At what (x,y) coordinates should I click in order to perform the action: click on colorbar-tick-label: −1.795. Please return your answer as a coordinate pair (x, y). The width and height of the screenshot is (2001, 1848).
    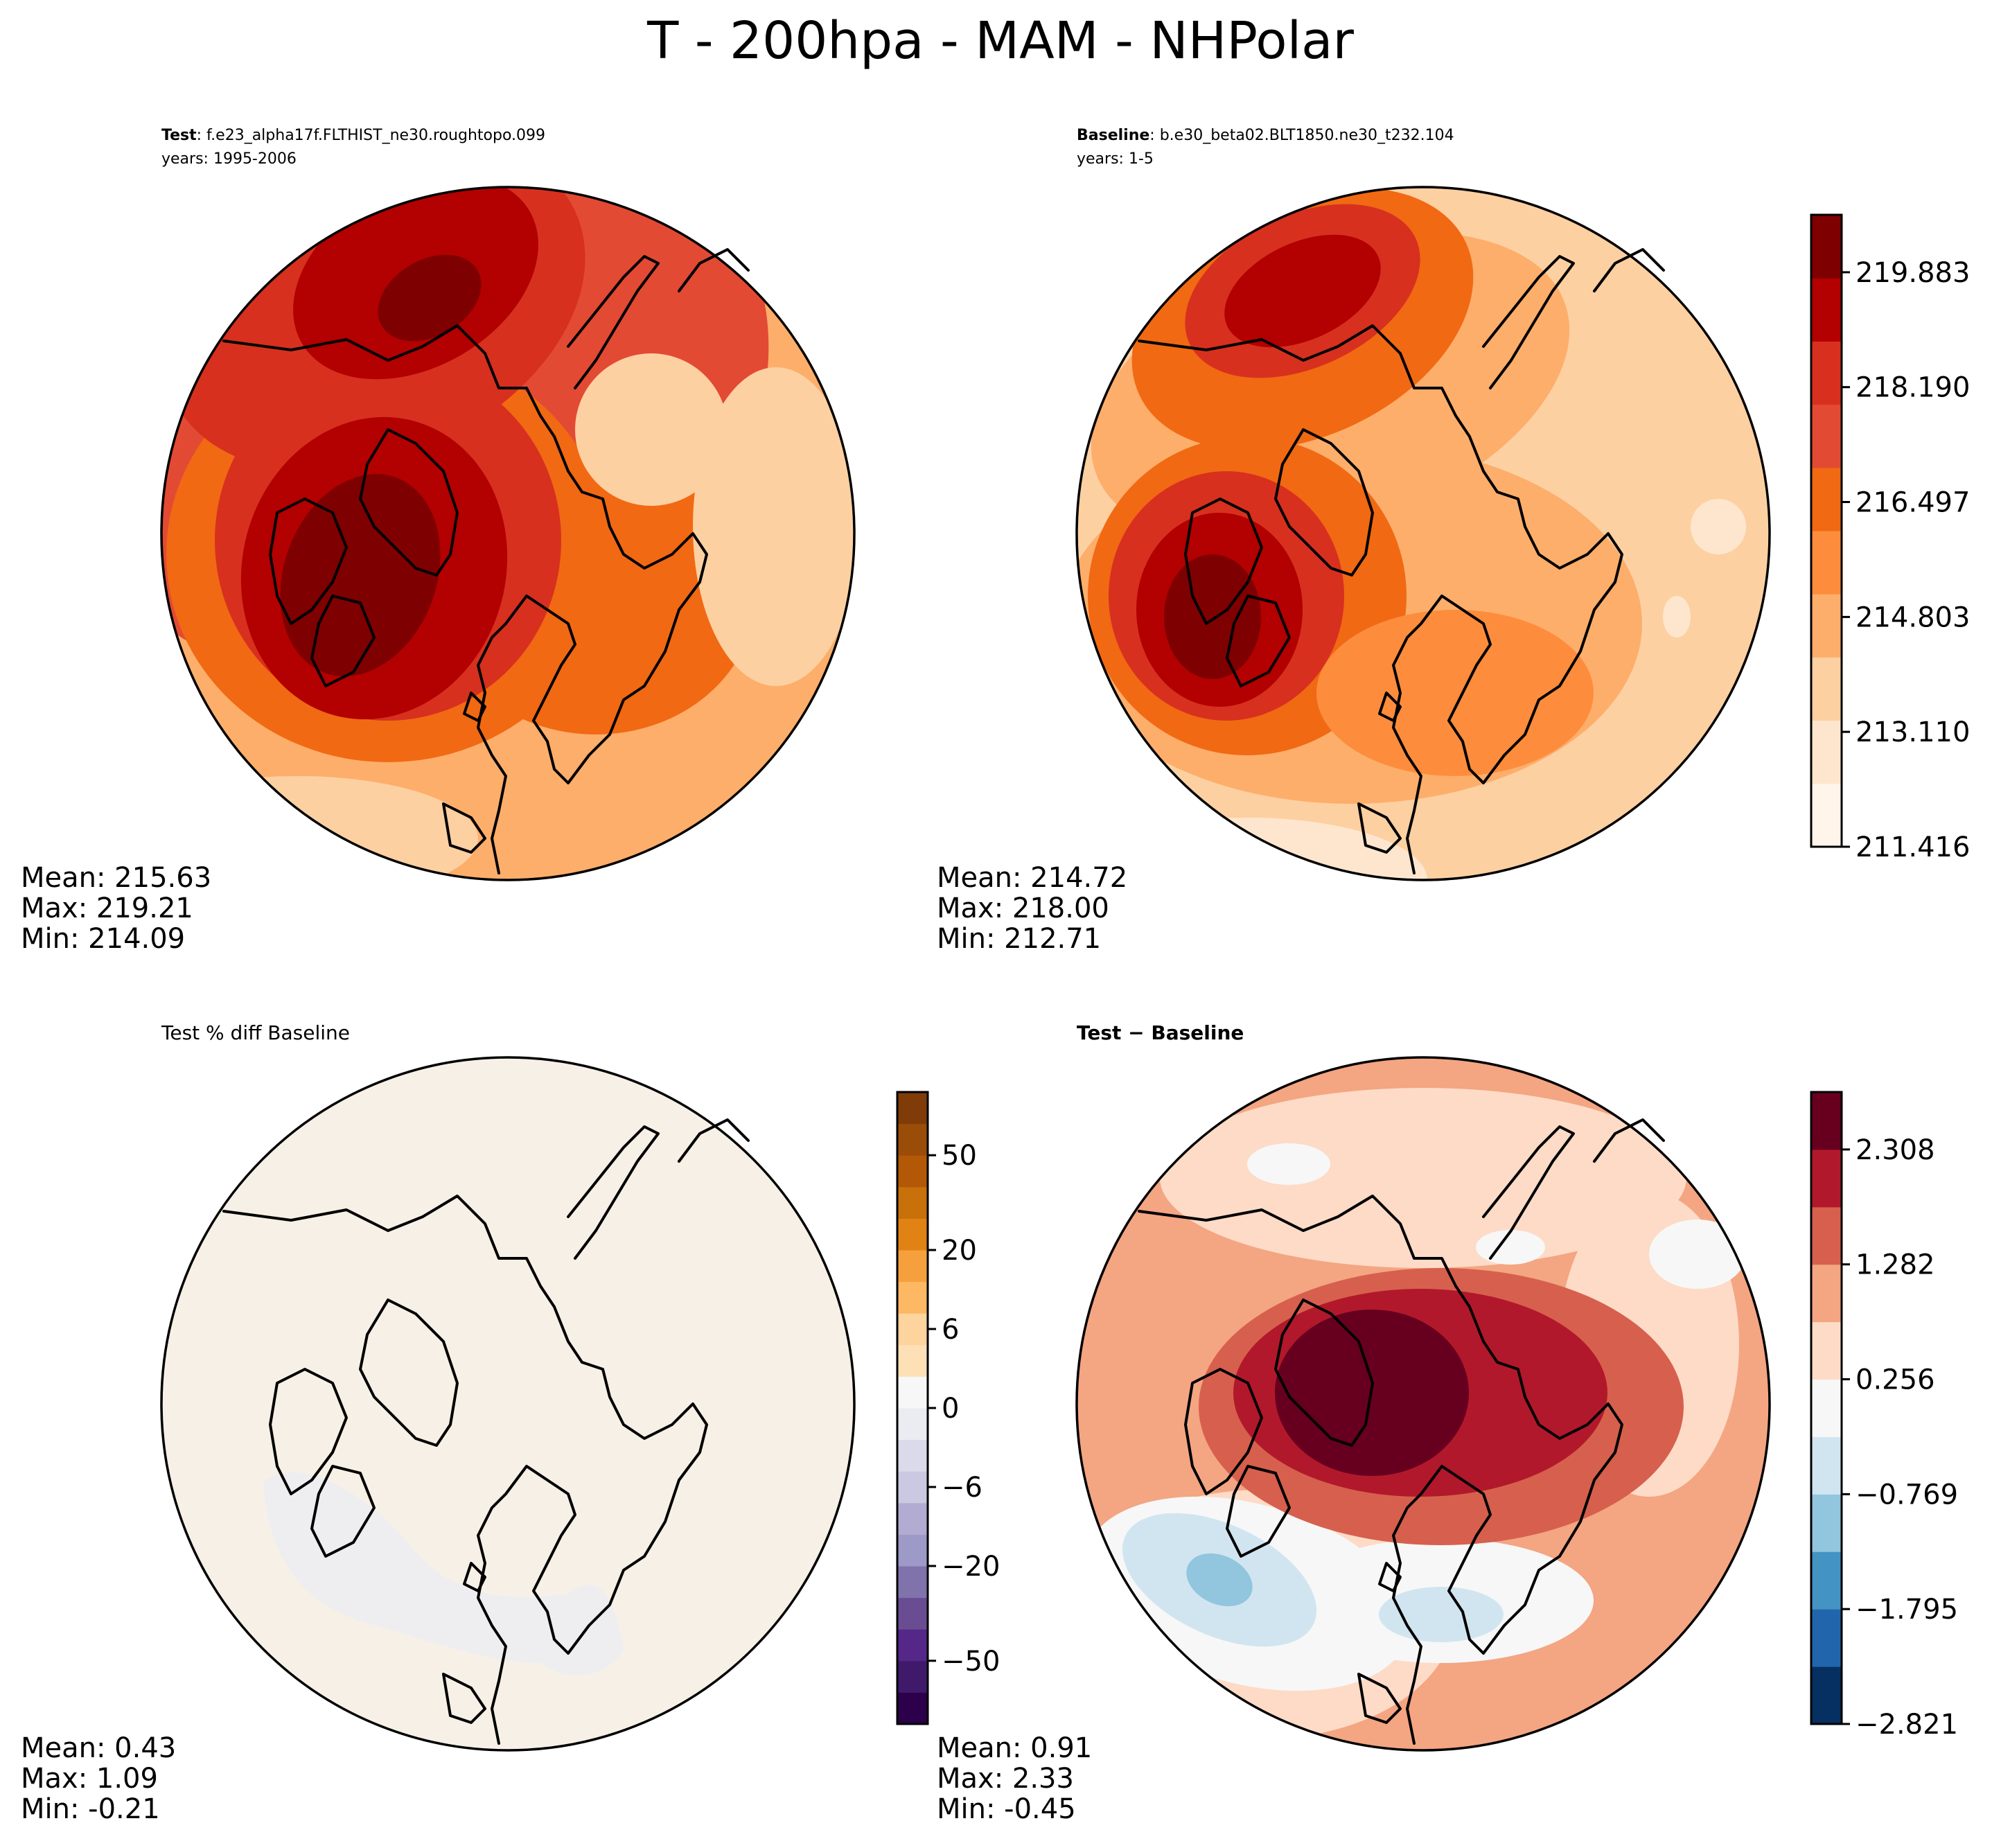
    Looking at the image, I should click on (1906, 1610).